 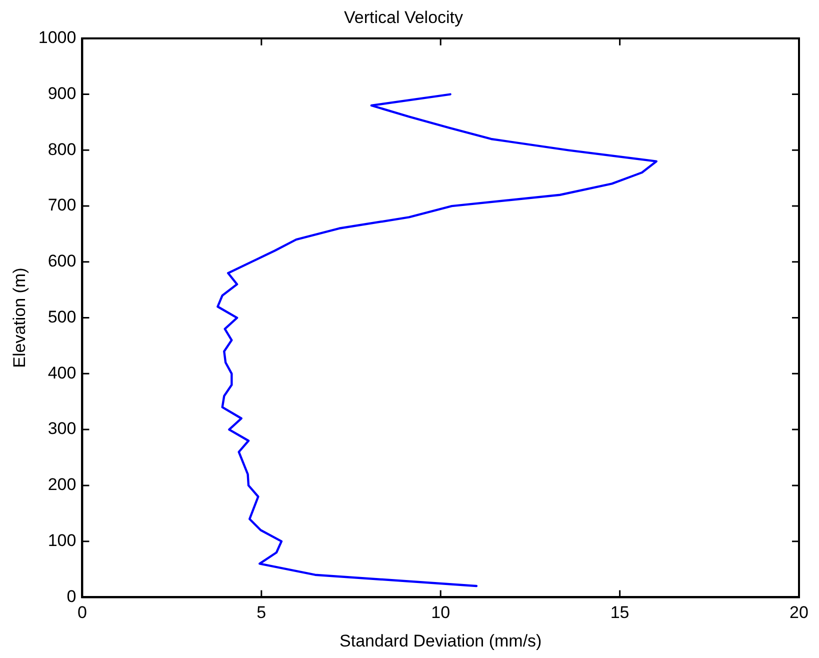 What do you see at coordinates (440, 612) in the screenshot?
I see `x-tick-label: 10` at bounding box center [440, 612].